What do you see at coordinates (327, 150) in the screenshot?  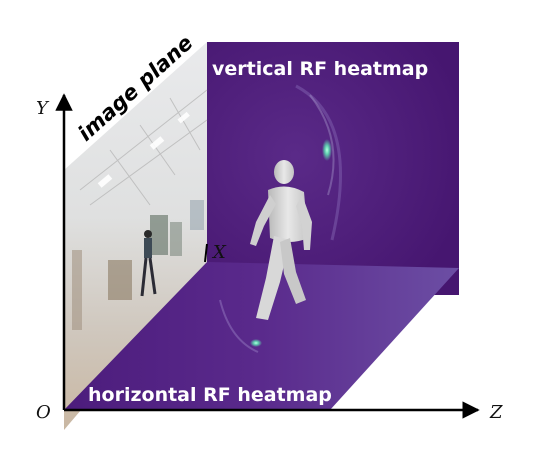 I see `vertical-hotspot` at bounding box center [327, 150].